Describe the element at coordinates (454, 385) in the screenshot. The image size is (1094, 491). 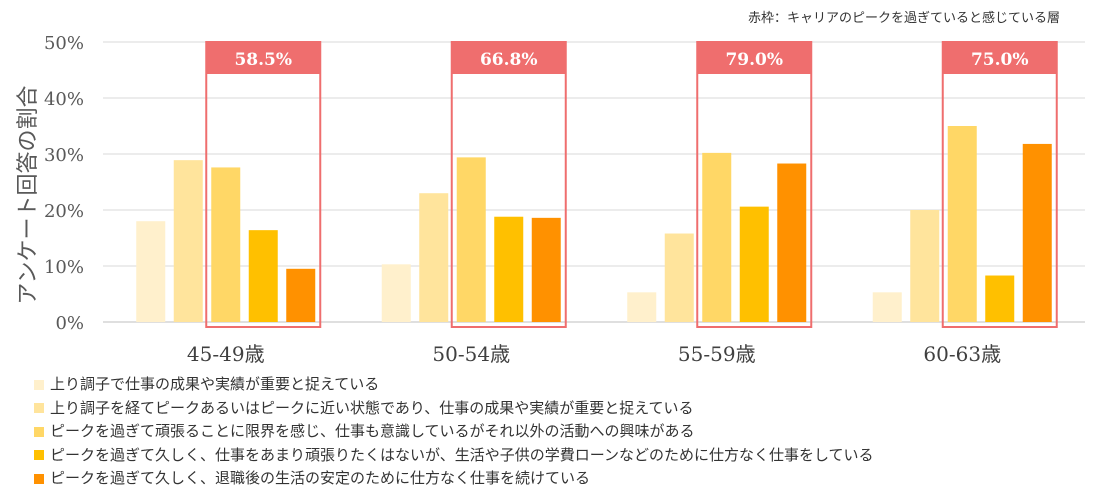
I see `legend-item: 上り調子で仕事の成果や実績が重要と捉えている` at that location.